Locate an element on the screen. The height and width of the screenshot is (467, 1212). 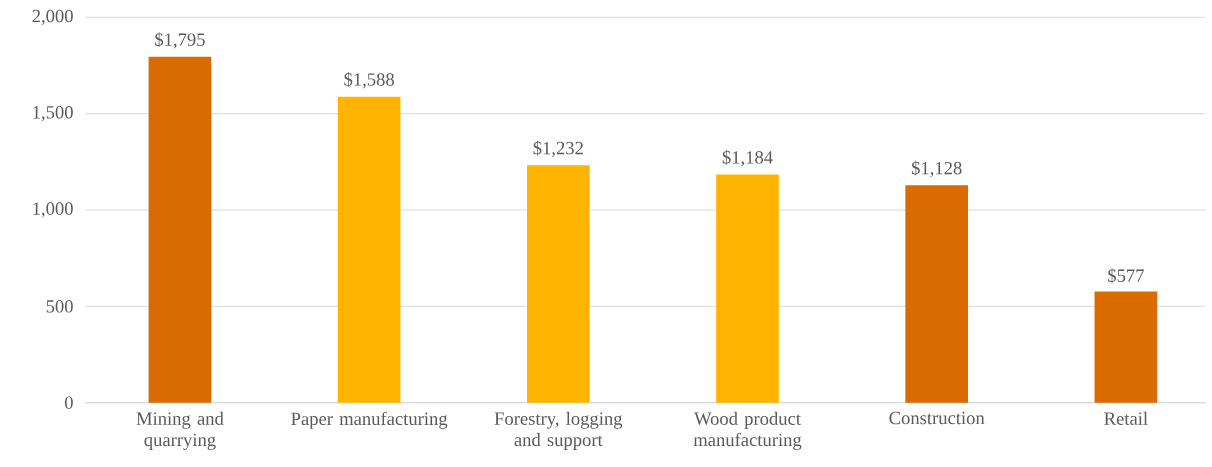
x-tick-label: Paper manufacturing is located at coordinates (369, 420).